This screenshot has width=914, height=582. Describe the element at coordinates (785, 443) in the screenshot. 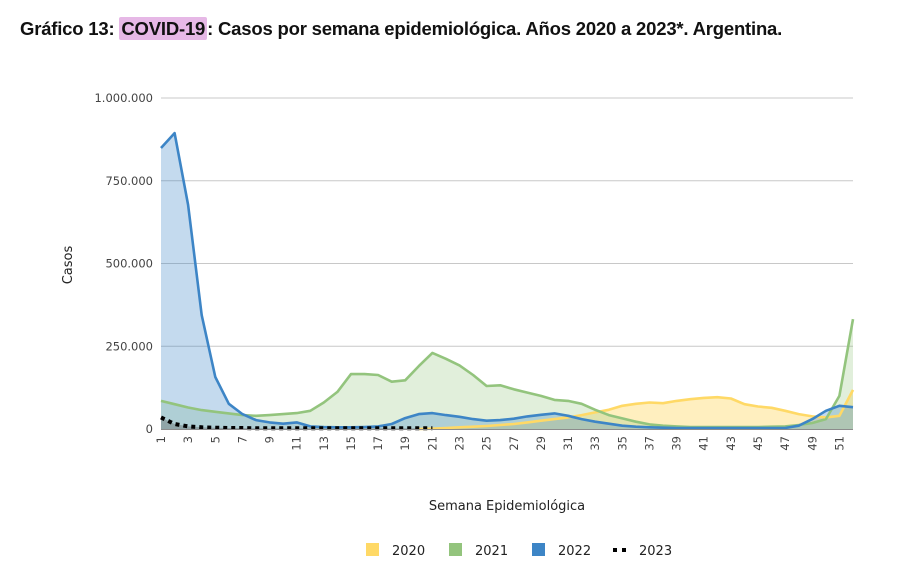

I see `x-tick-label: 47` at that location.